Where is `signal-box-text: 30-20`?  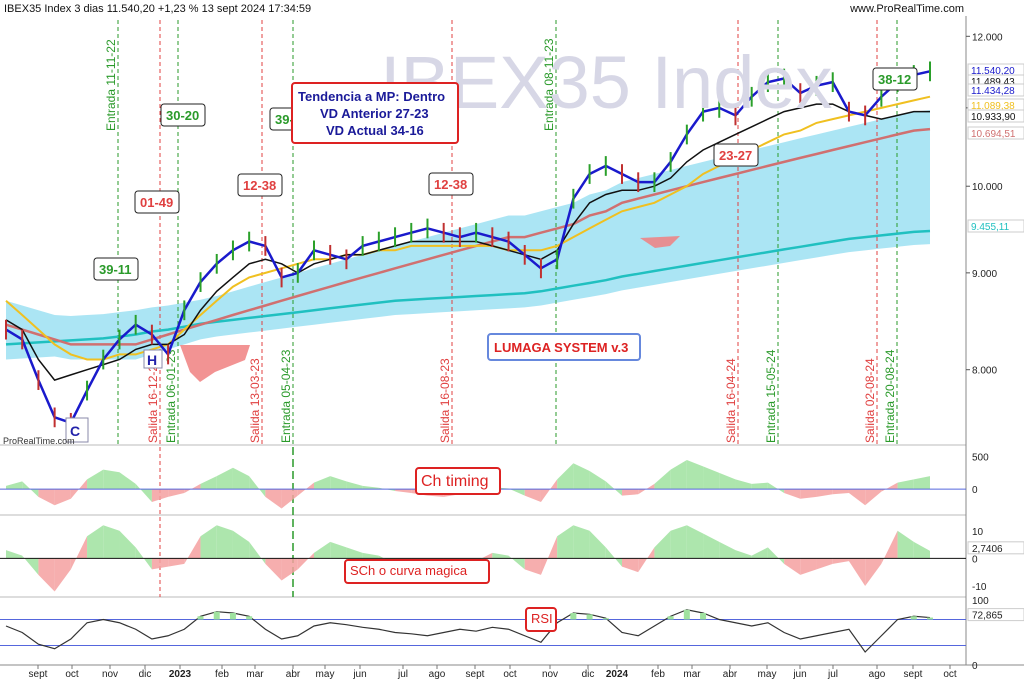 signal-box-text: 30-20 is located at coordinates (182, 115).